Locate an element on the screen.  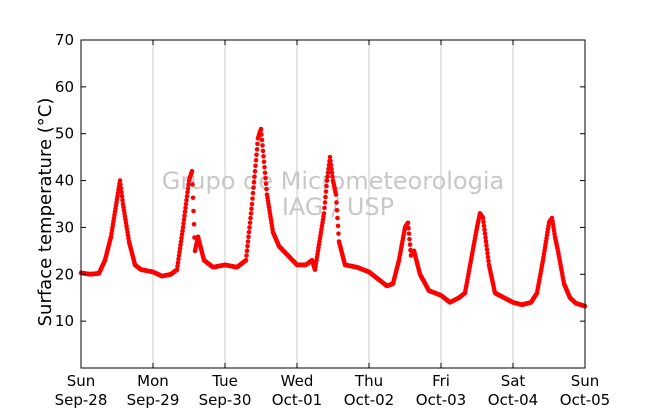
y-tick-label: 40 is located at coordinates (64, 181).